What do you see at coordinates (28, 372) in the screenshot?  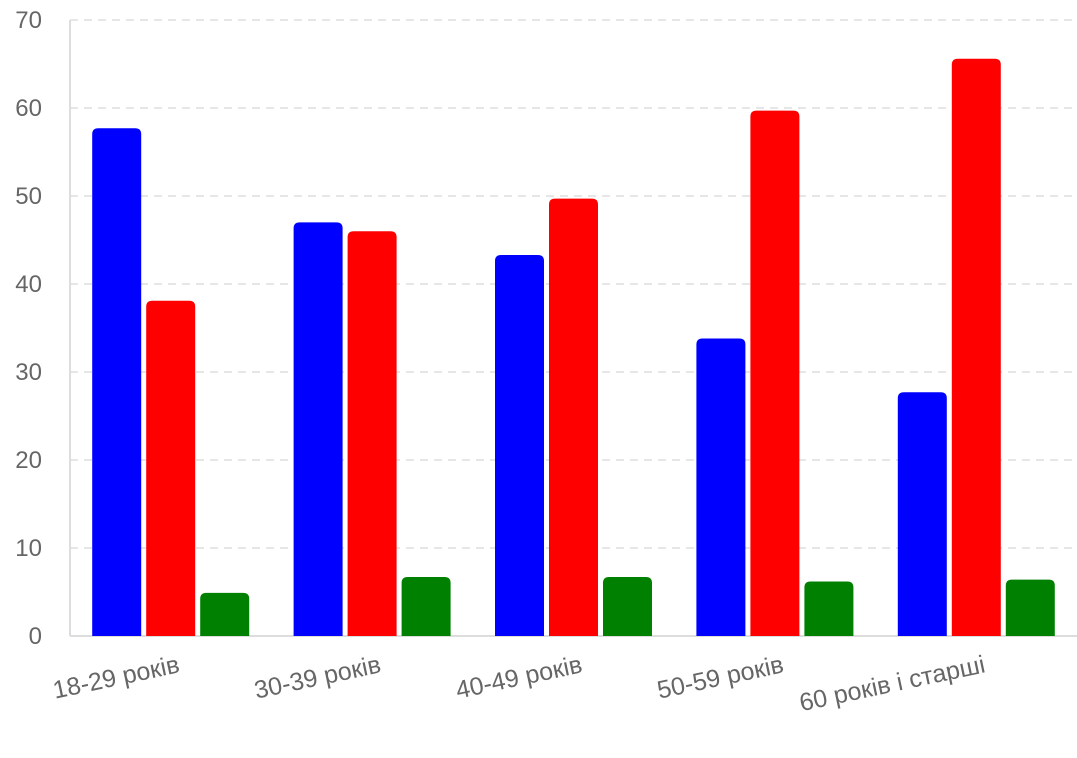 I see `y-tick-label: 30` at bounding box center [28, 372].